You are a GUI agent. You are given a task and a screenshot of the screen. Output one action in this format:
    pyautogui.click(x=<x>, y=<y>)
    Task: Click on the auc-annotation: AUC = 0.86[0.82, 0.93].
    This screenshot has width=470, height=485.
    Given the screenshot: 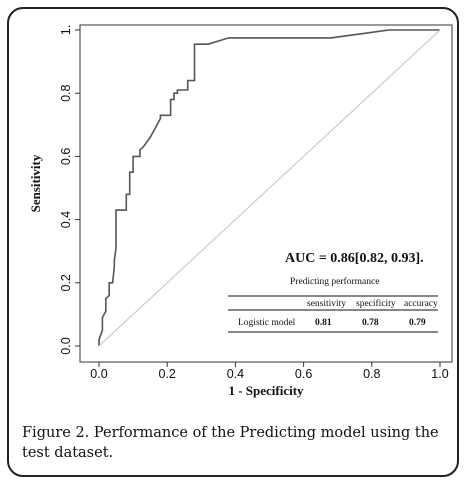 What is the action you would take?
    pyautogui.click(x=354, y=258)
    